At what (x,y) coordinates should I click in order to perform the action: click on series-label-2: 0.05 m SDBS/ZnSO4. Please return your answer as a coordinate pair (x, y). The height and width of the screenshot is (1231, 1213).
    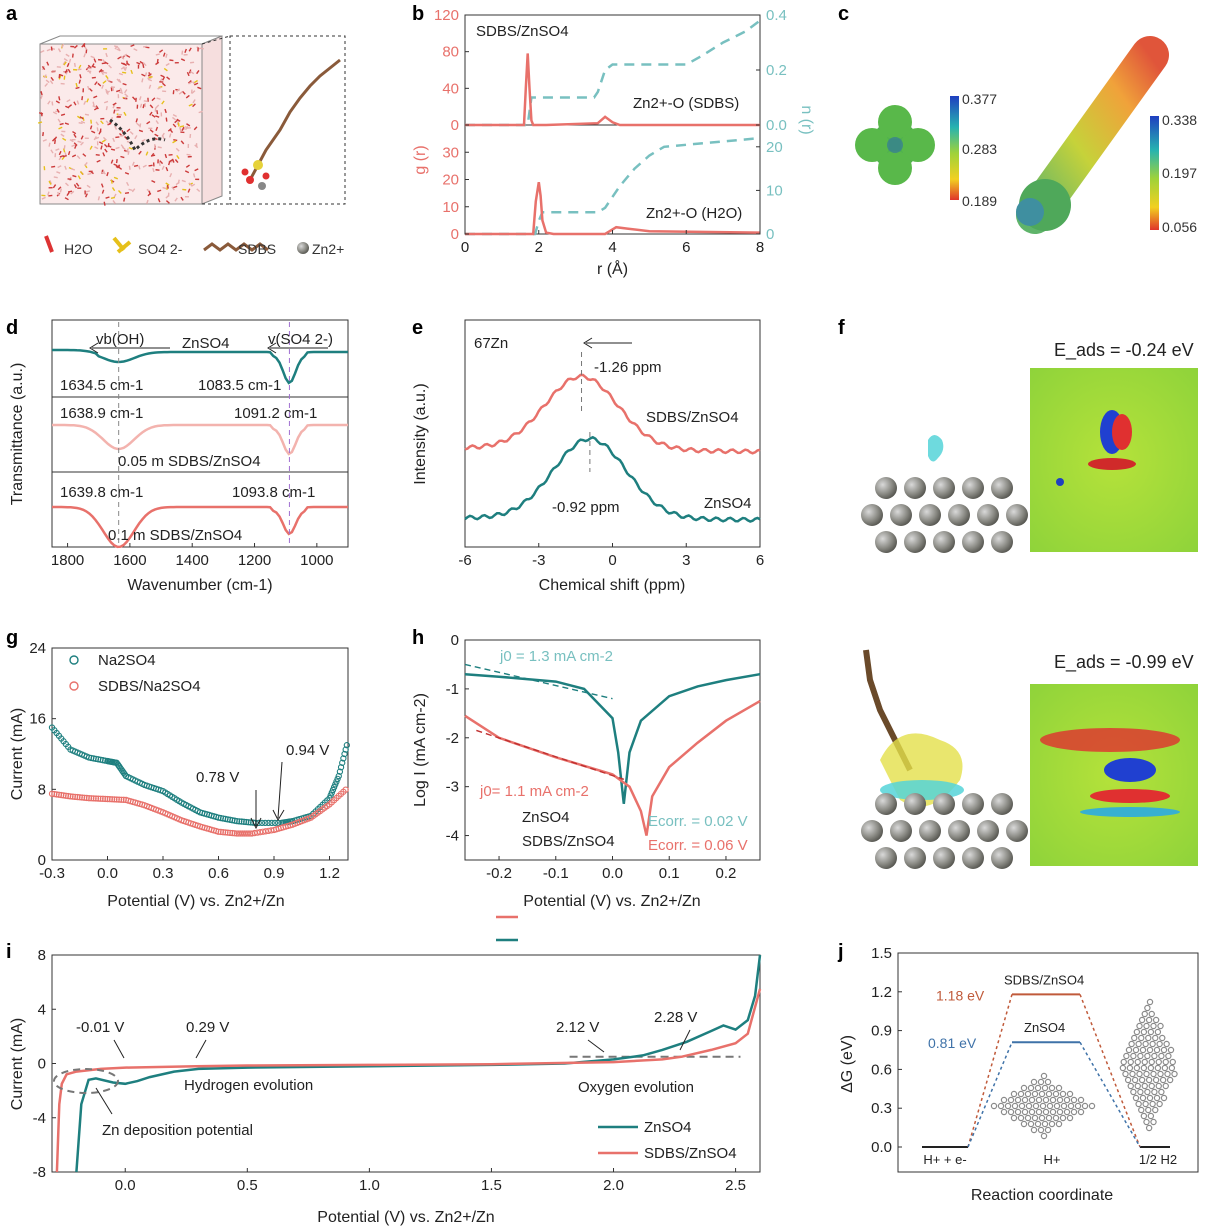
    Looking at the image, I should click on (189, 461).